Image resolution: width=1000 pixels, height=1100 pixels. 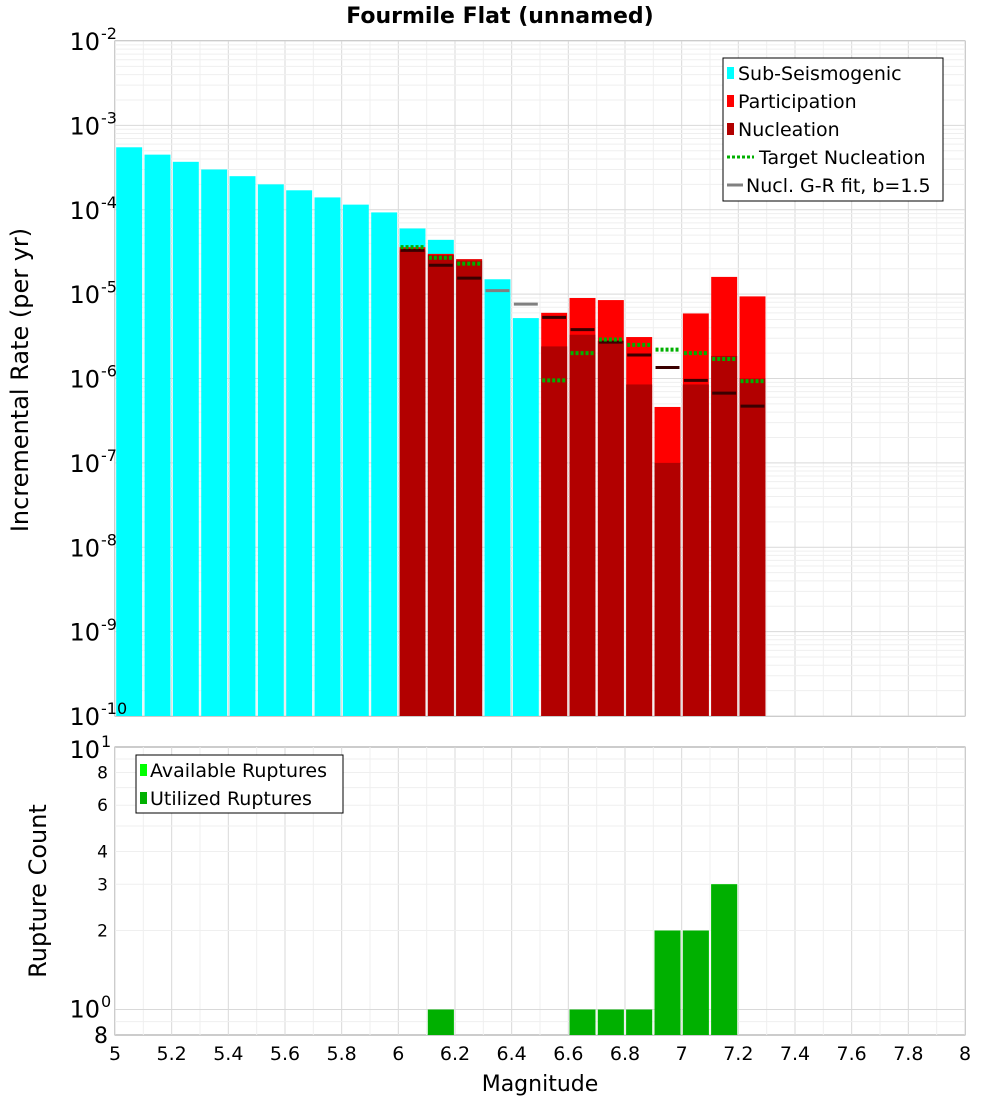 What do you see at coordinates (102, 852) in the screenshot?
I see `count-y-tick: 4` at bounding box center [102, 852].